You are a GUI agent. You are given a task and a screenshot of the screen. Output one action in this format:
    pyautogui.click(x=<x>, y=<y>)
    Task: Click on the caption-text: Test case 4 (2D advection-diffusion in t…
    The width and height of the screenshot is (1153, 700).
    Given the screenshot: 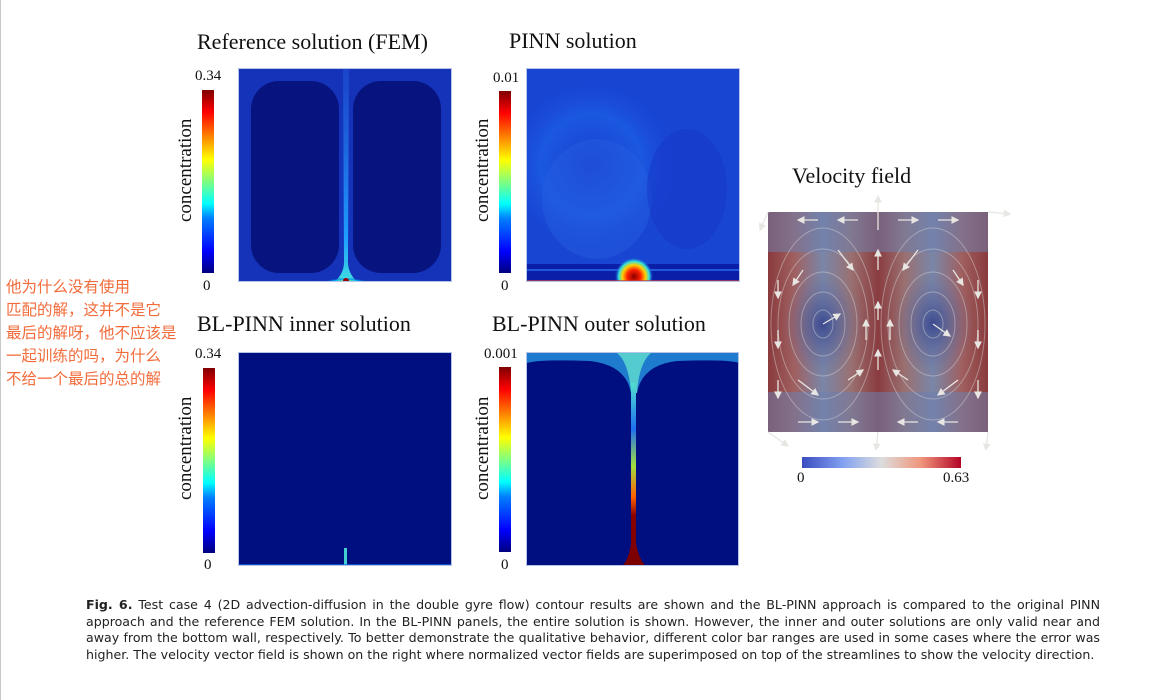 What is the action you would take?
    pyautogui.click(x=593, y=629)
    